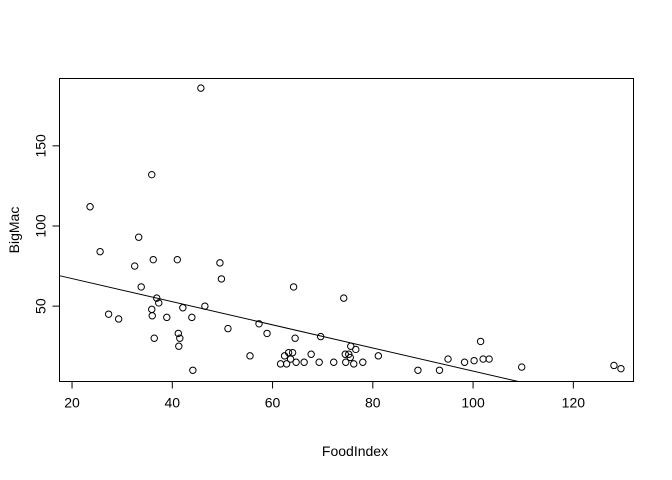  I want to click on x-tick-label: 60, so click(273, 403).